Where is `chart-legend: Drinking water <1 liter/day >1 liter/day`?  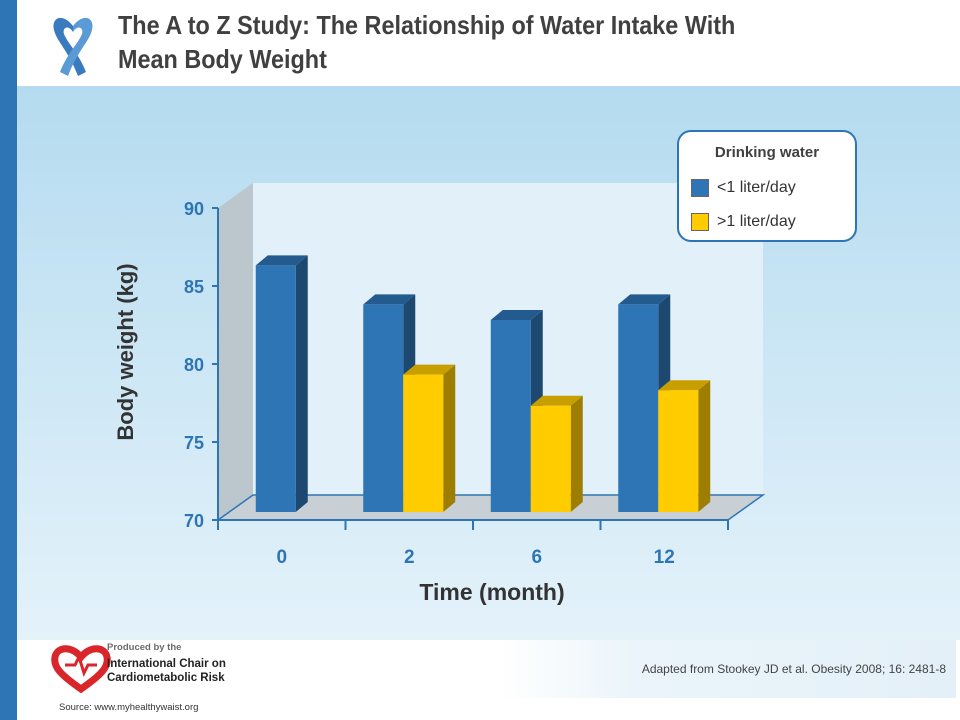 chart-legend: Drinking water <1 liter/day >1 liter/day is located at coordinates (767, 186).